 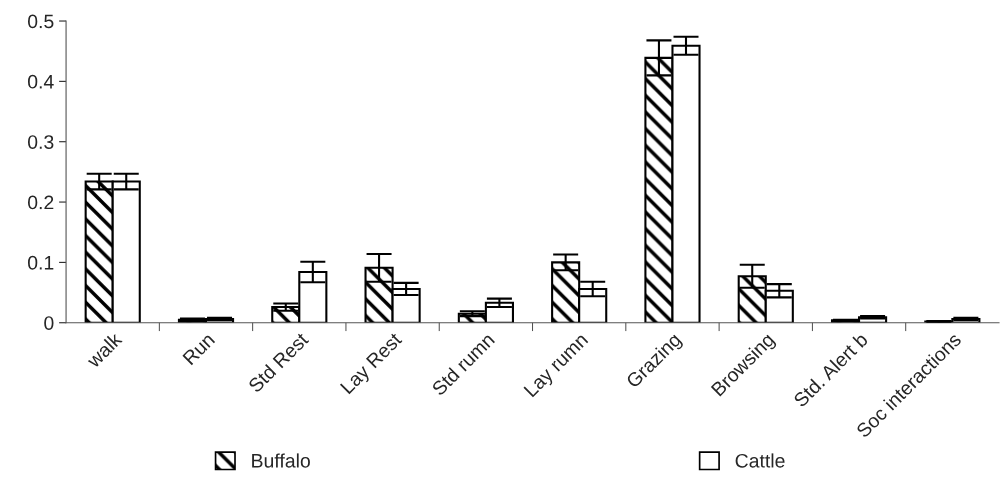 What do you see at coordinates (199, 349) in the screenshot?
I see `x-tick-label: Run` at bounding box center [199, 349].